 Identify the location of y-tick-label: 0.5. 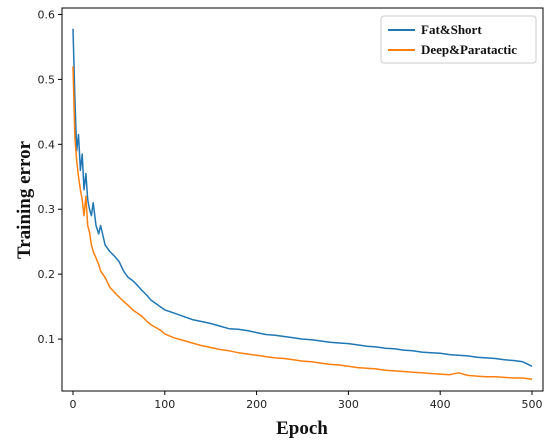
(47, 79).